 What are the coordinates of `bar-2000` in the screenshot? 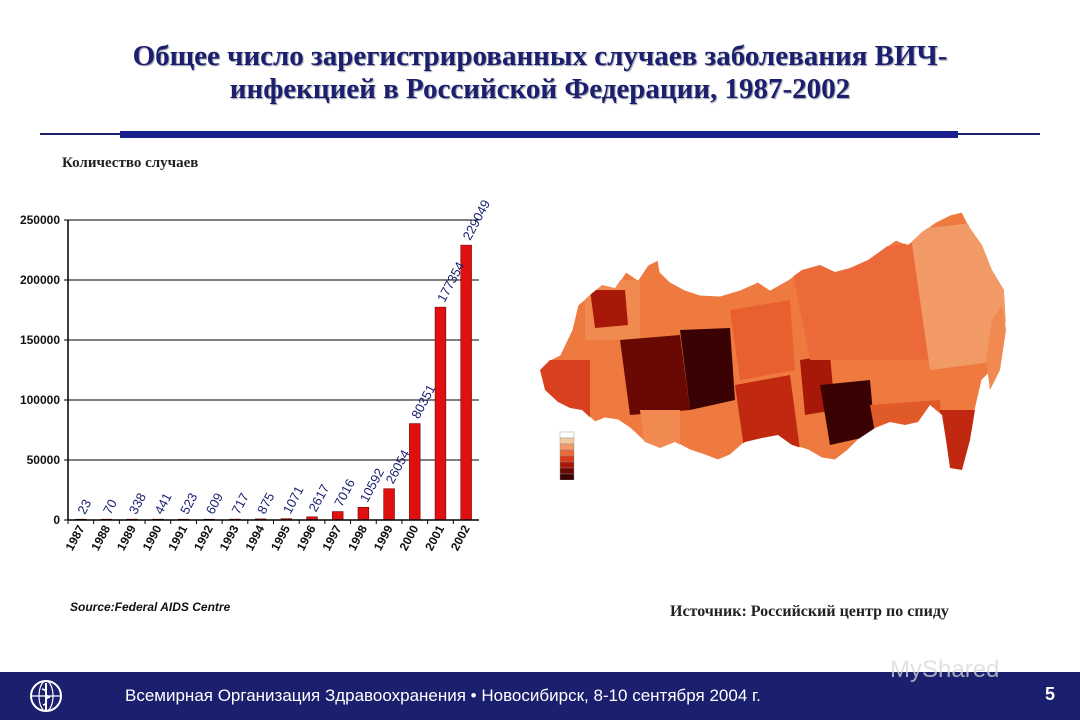 It's located at (415, 472).